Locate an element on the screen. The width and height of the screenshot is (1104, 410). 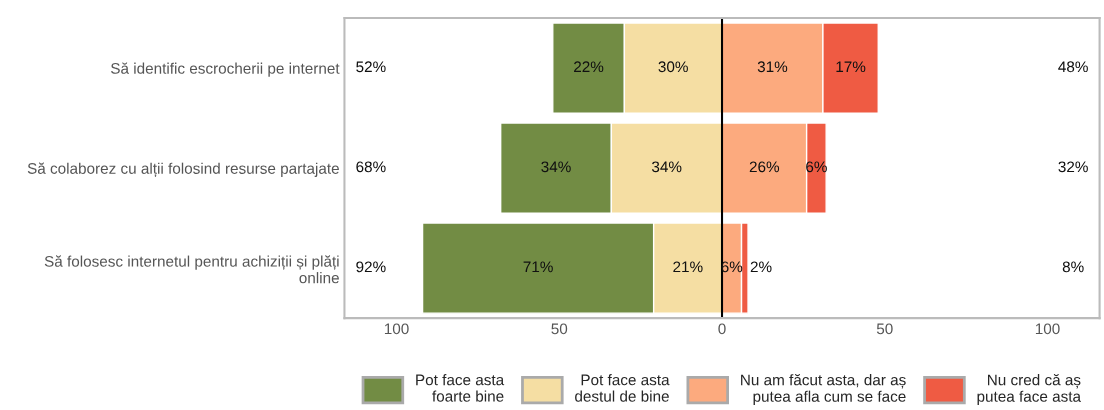
data-label: 71% is located at coordinates (538, 267).